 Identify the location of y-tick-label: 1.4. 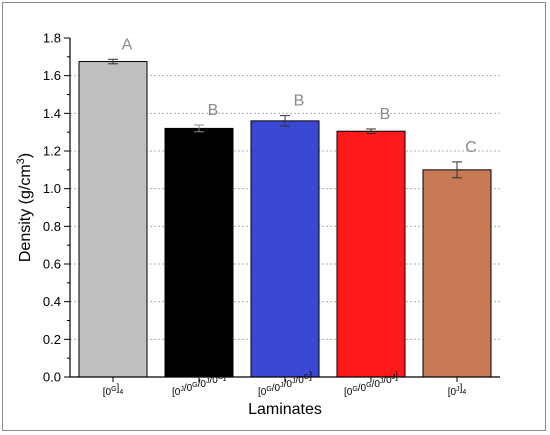
(52, 113).